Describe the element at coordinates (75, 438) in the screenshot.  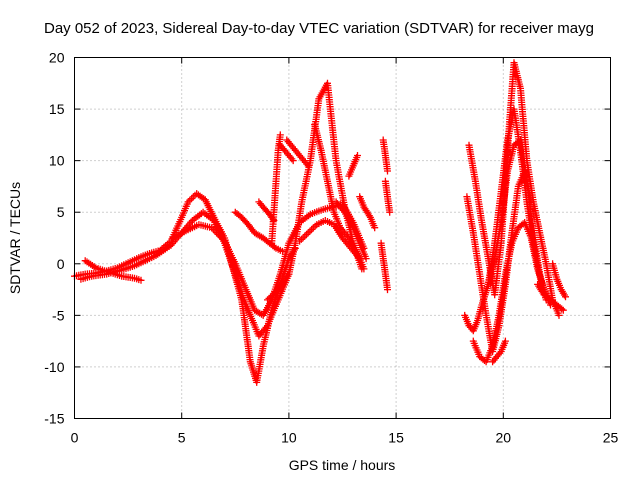
I see `x-tick-label: 0` at that location.